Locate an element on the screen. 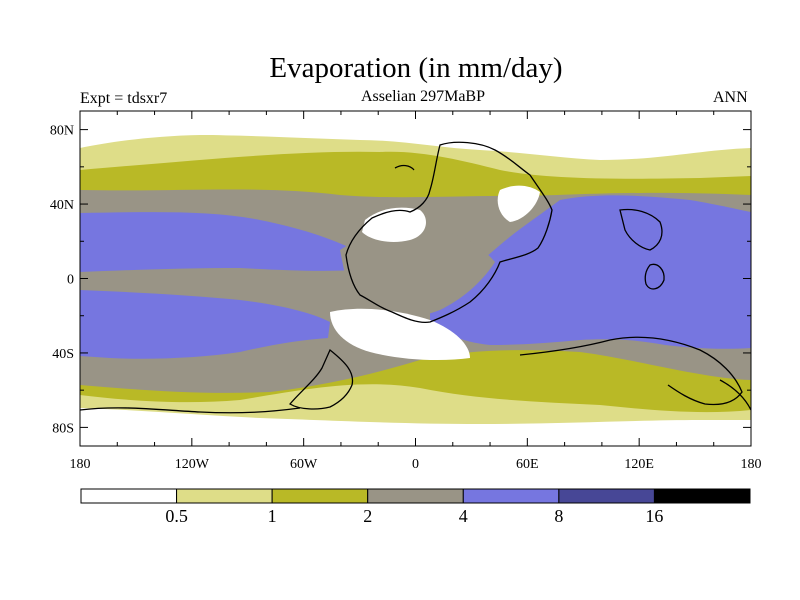 The width and height of the screenshot is (800, 600). colorbar-label: 1 is located at coordinates (272, 516).